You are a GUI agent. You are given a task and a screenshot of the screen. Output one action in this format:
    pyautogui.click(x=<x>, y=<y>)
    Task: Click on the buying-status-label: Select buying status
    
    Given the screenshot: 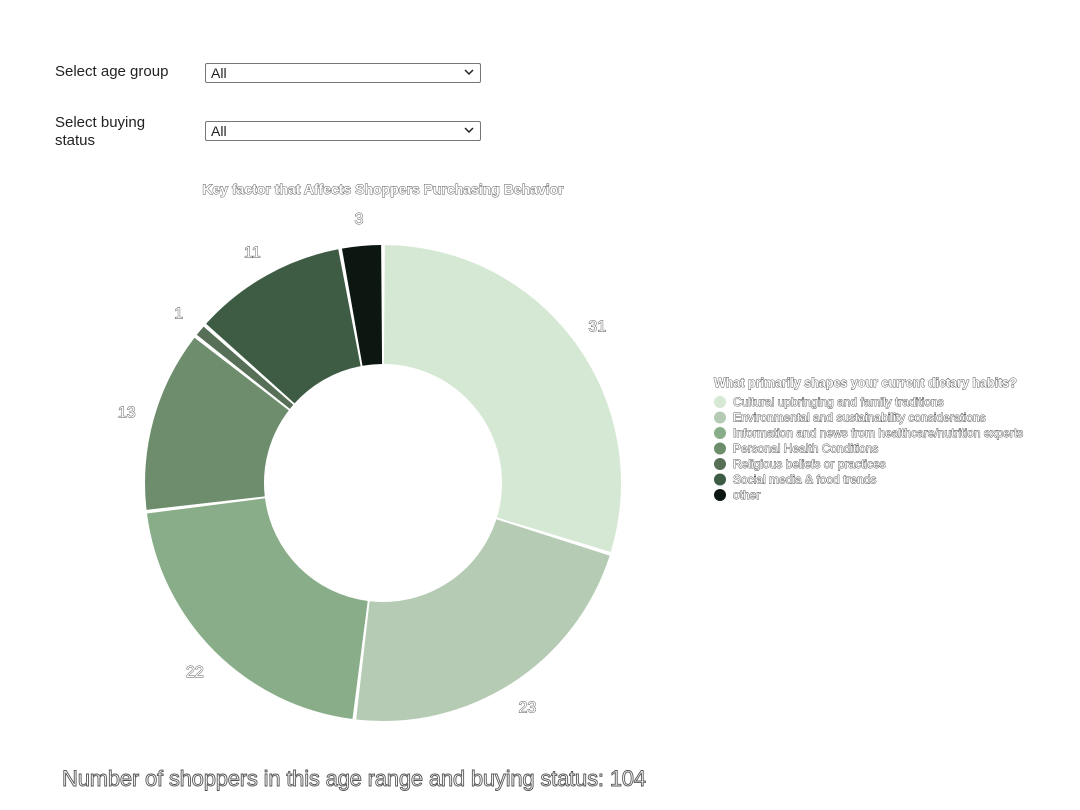 What is the action you would take?
    pyautogui.click(x=110, y=132)
    